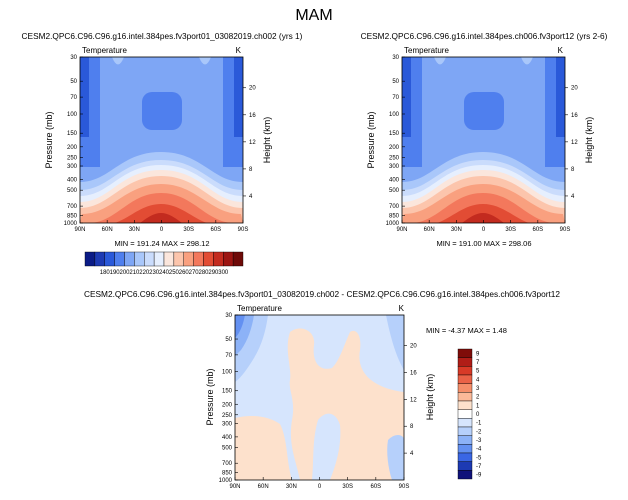  Describe the element at coordinates (267, 140) in the screenshot. I see `panel-1-ylabel-right: Height (km)` at that location.